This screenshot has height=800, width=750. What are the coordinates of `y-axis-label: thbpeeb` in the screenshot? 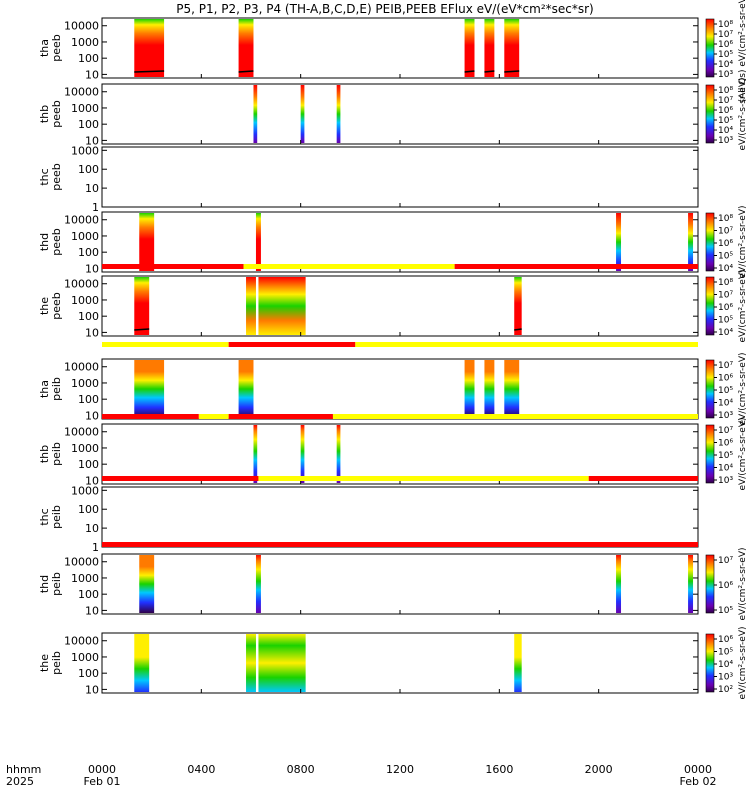 It's located at (50, 114).